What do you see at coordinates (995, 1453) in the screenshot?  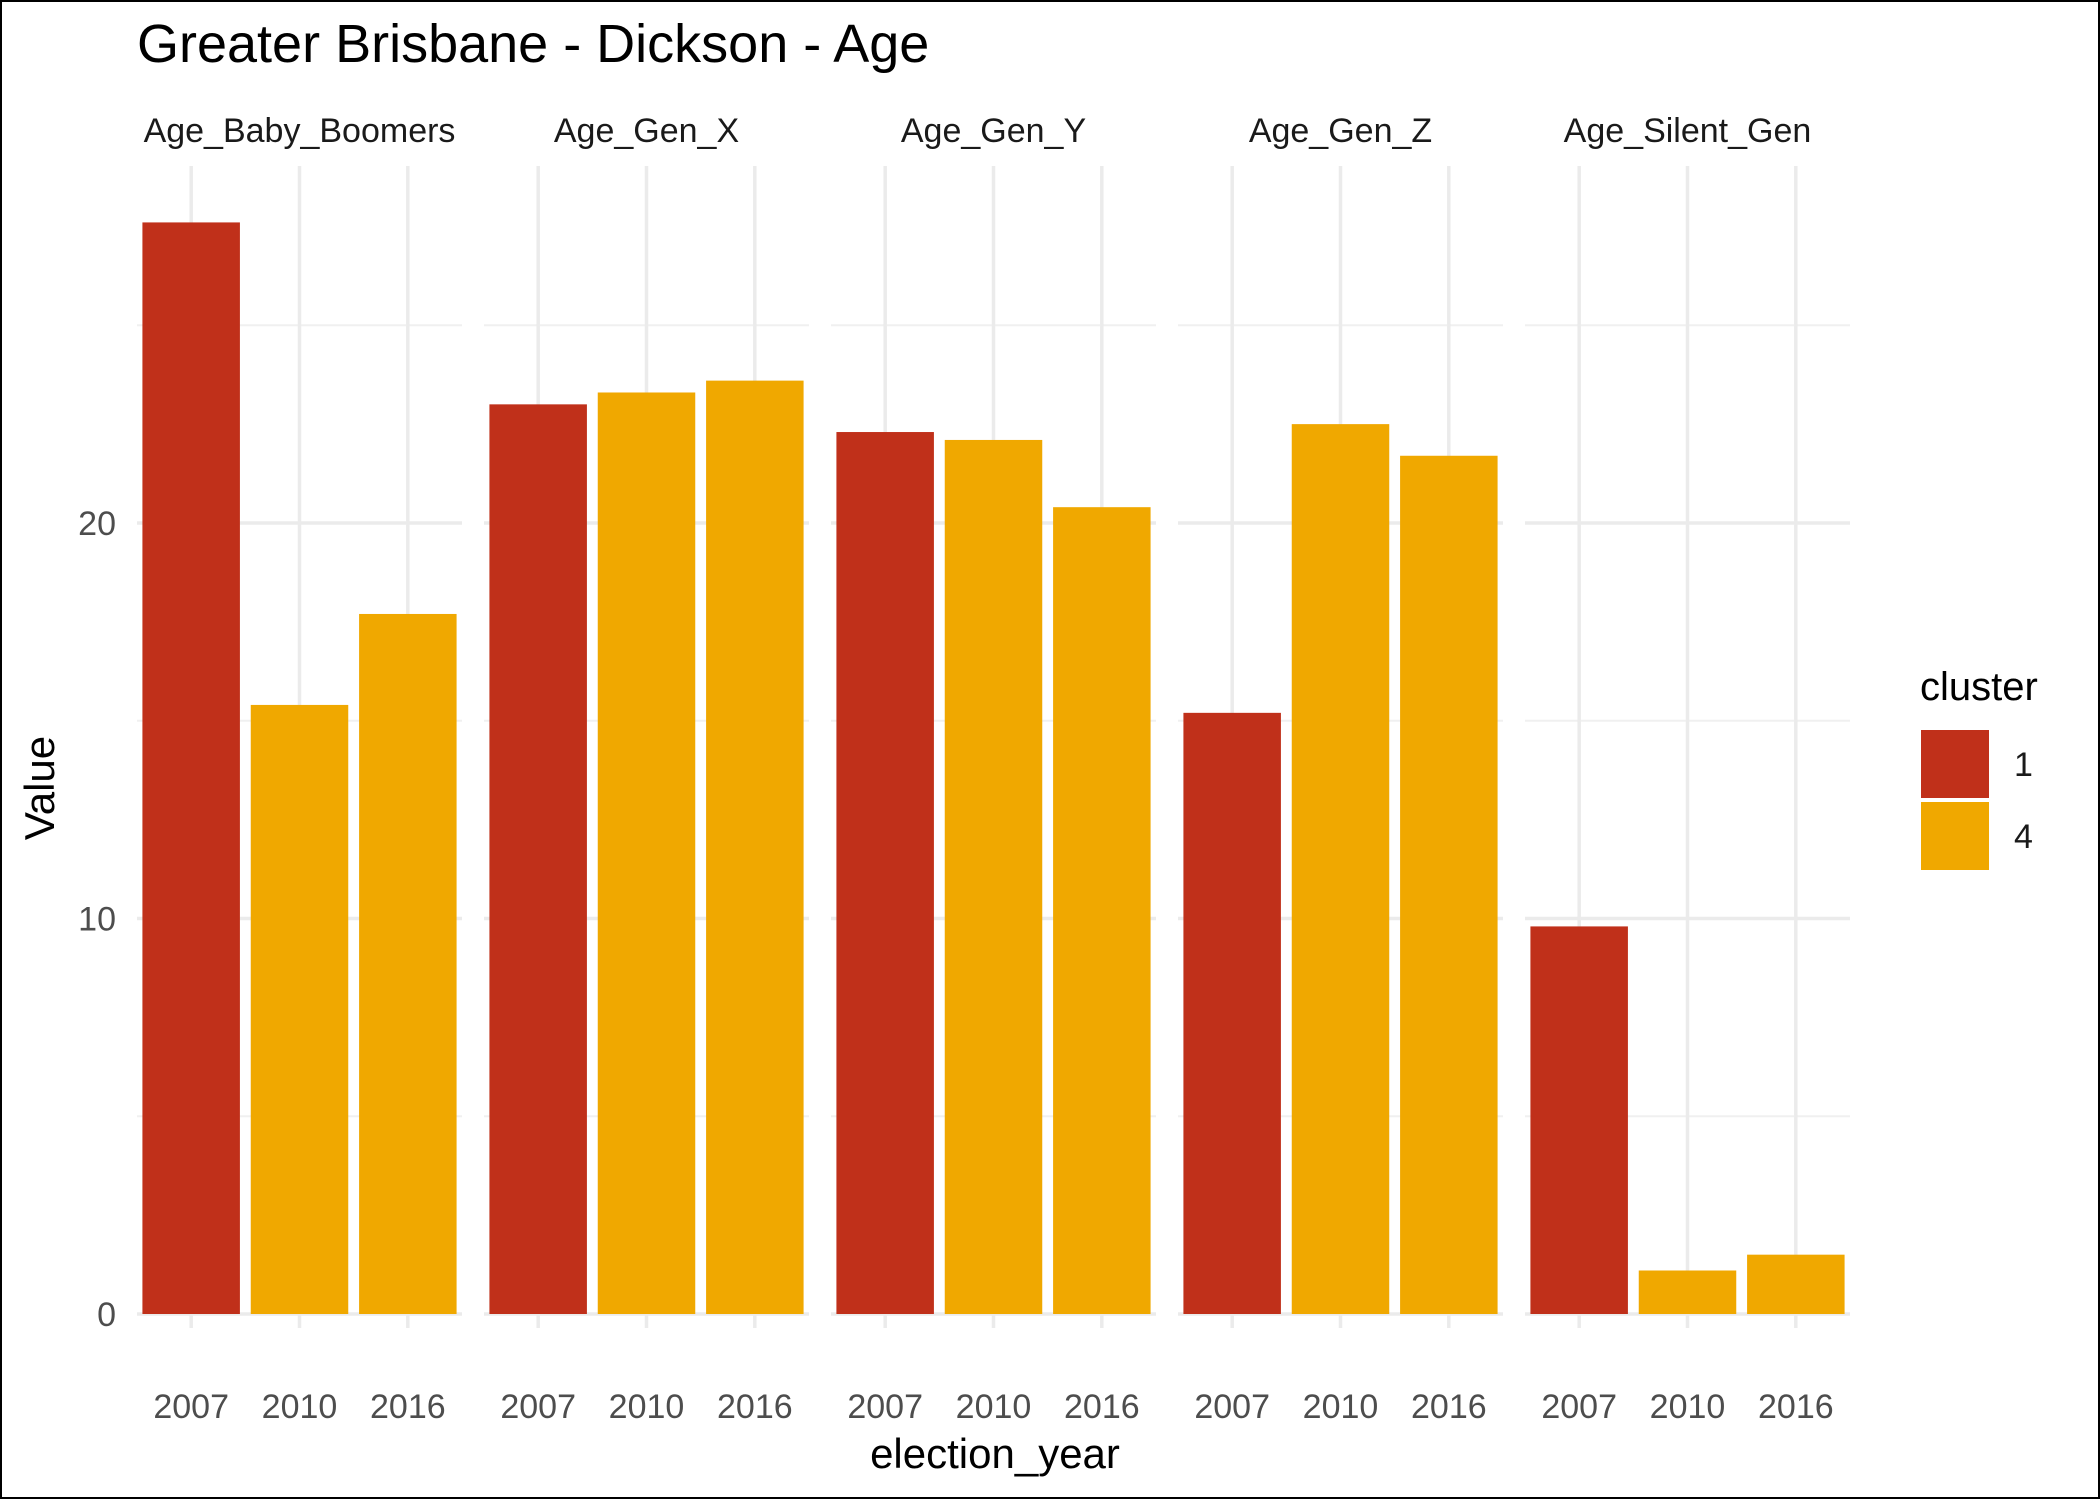 I see `x-axis-title: election_year` at bounding box center [995, 1453].